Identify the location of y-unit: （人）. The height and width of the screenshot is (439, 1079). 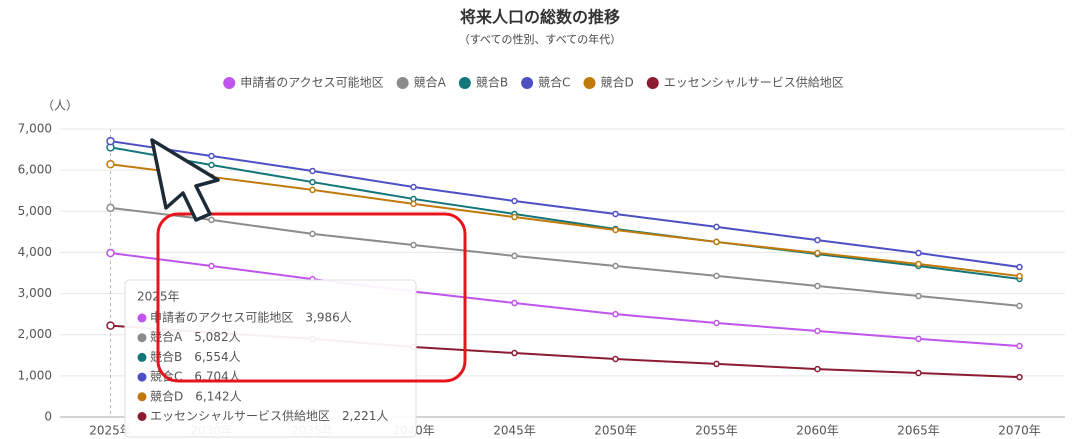
(60, 106).